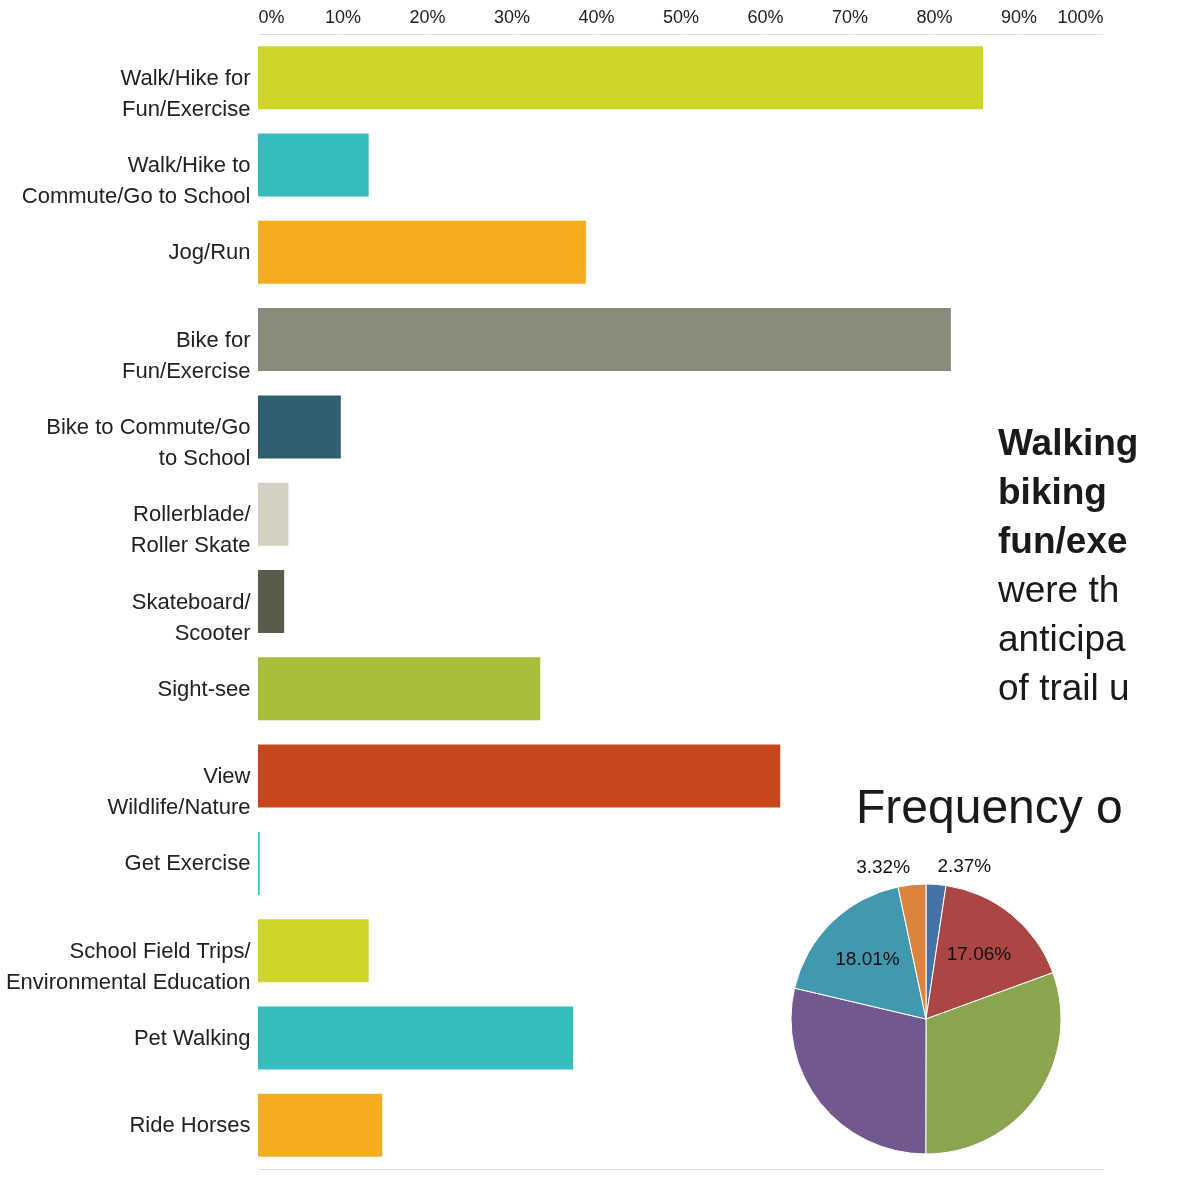 The image size is (1181, 1184). What do you see at coordinates (148, 441) in the screenshot?
I see `y-tick-label: Bike to Commute/Go to School` at bounding box center [148, 441].